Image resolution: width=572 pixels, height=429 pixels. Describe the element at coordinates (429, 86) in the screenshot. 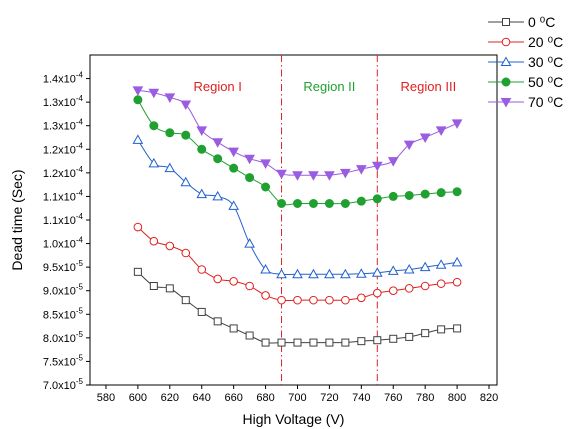

I see `region-label: Region III` at that location.